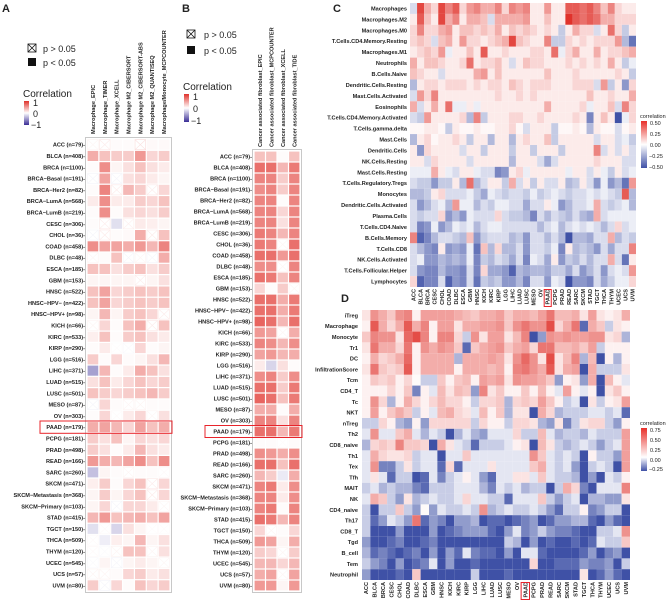  I want to click on cross-mark, so click(140, 144).